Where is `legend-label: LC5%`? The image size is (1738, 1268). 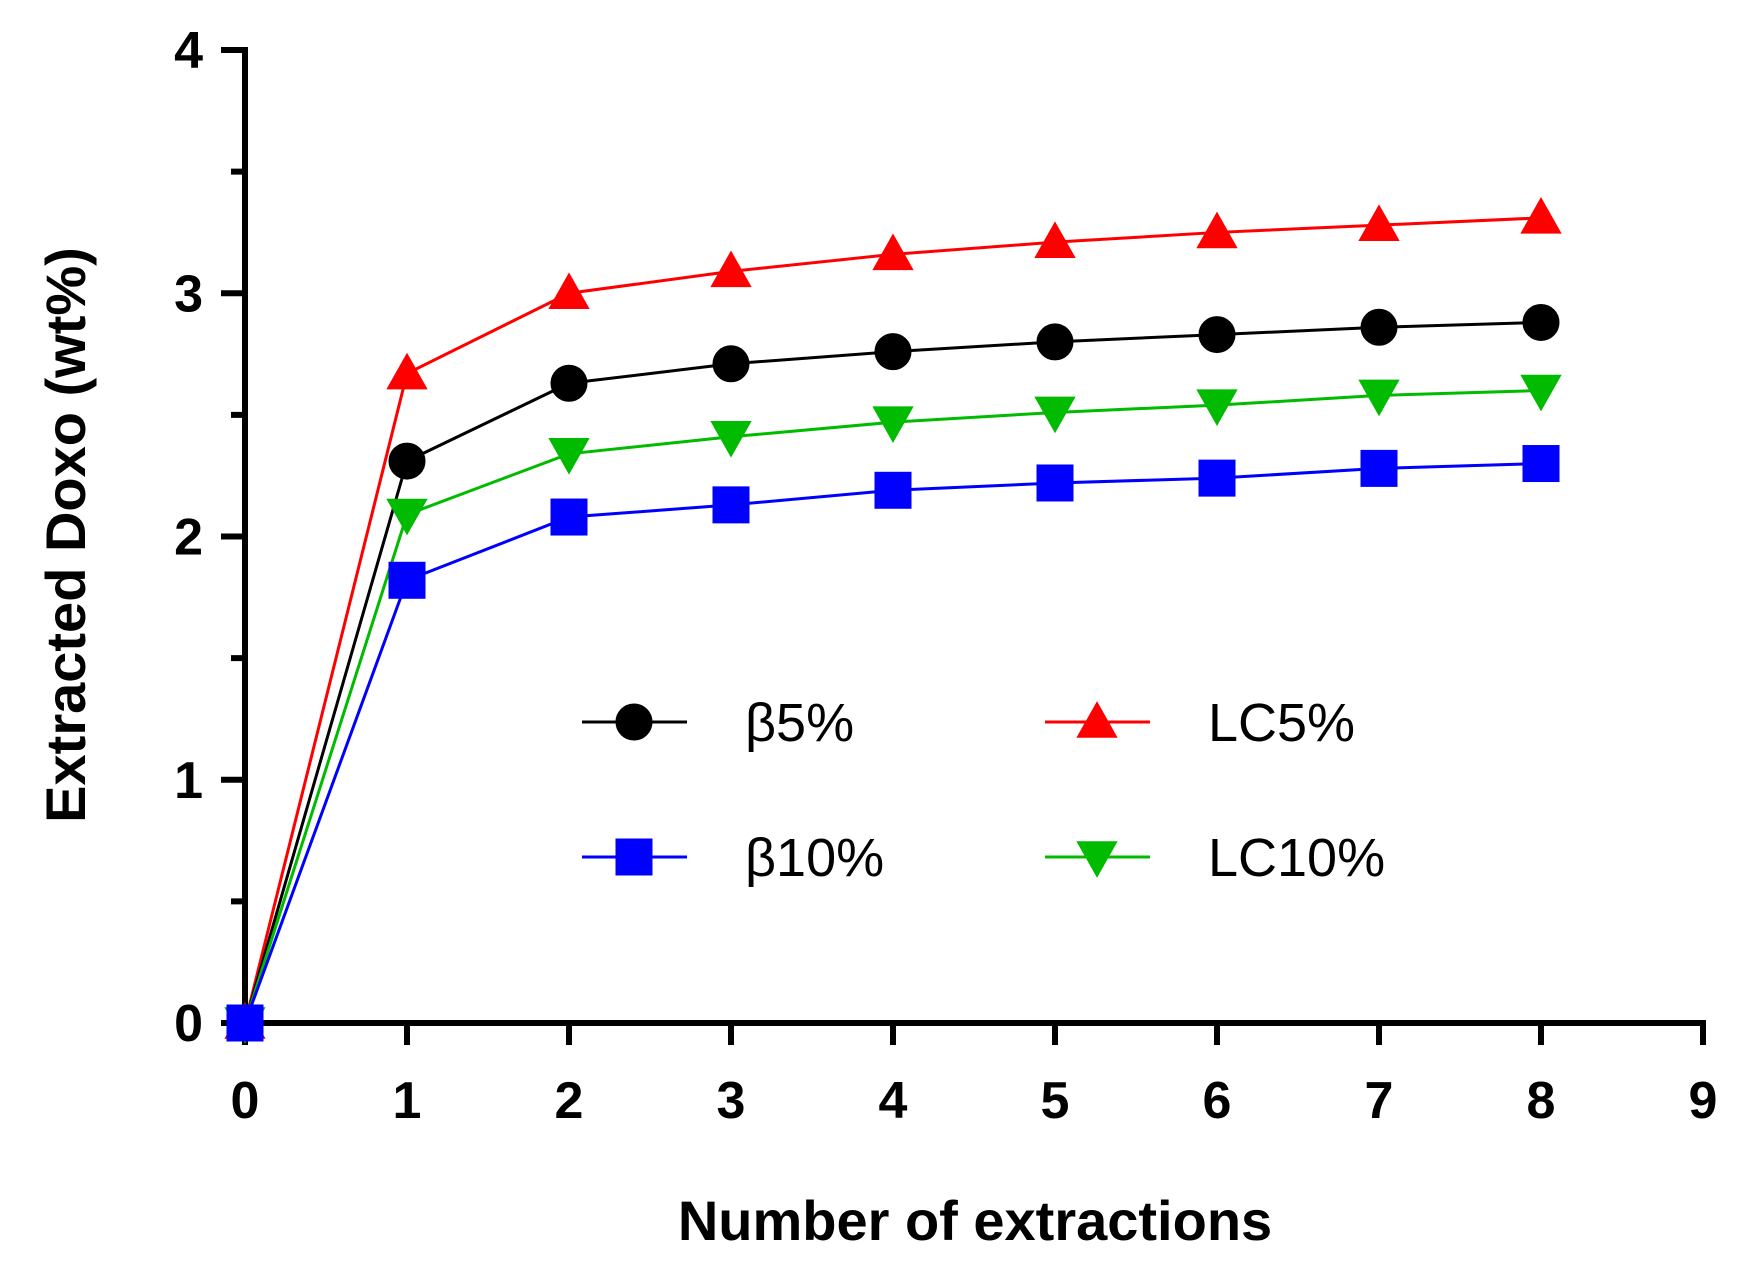
legend-label: LC5% is located at coordinates (1281, 723).